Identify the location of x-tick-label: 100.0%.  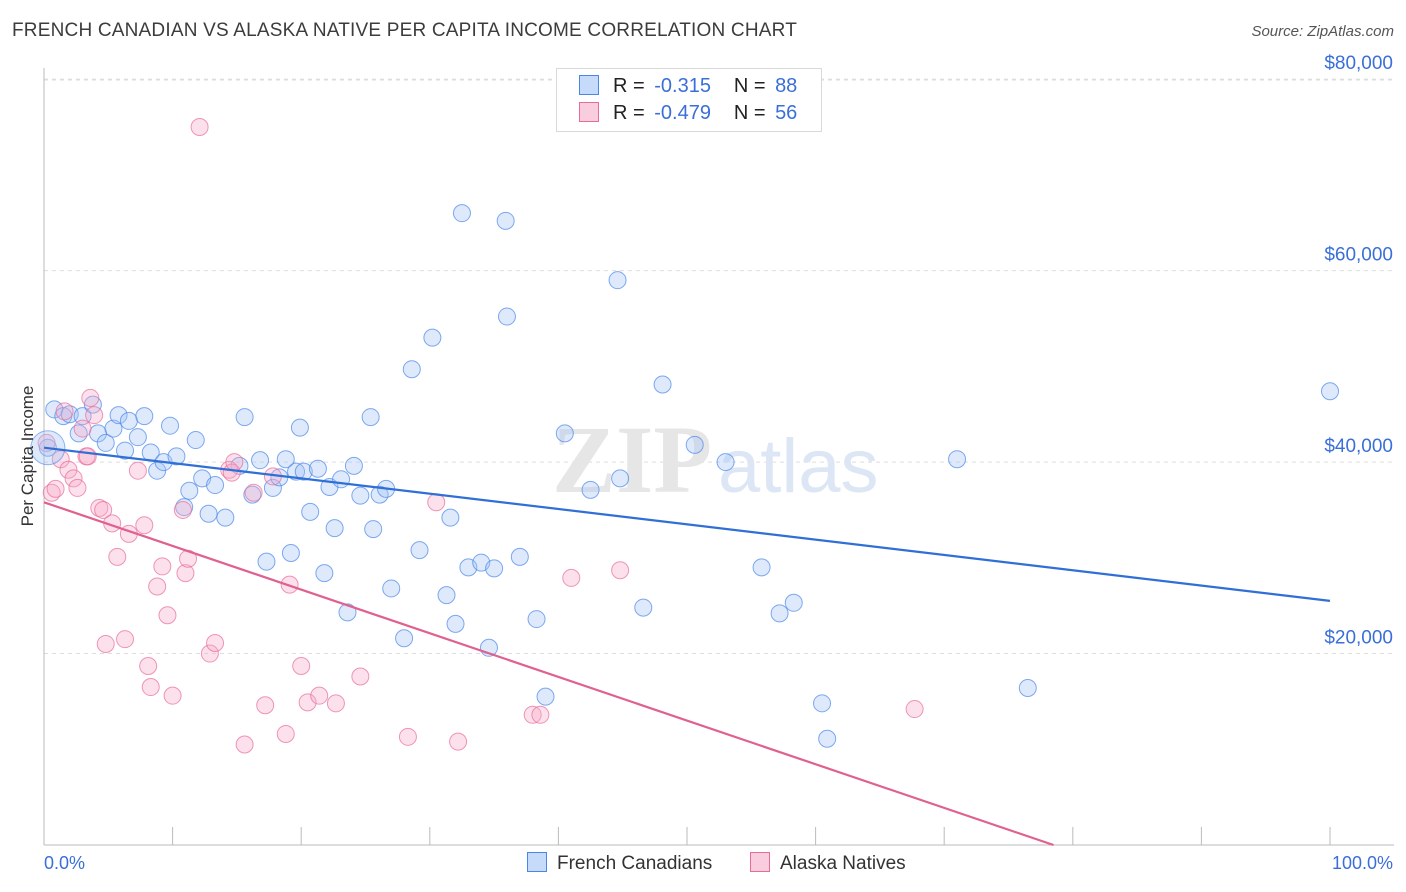
(1362, 863).